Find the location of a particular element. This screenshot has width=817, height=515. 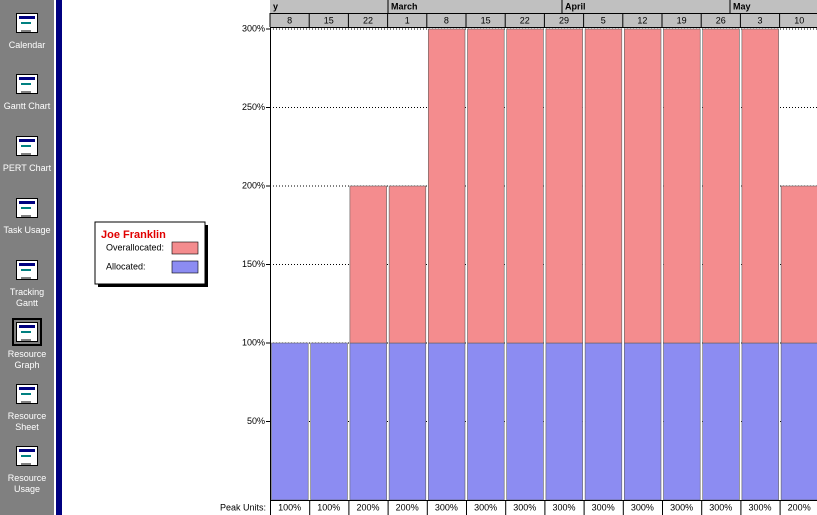

week-label: 19 is located at coordinates (682, 20).